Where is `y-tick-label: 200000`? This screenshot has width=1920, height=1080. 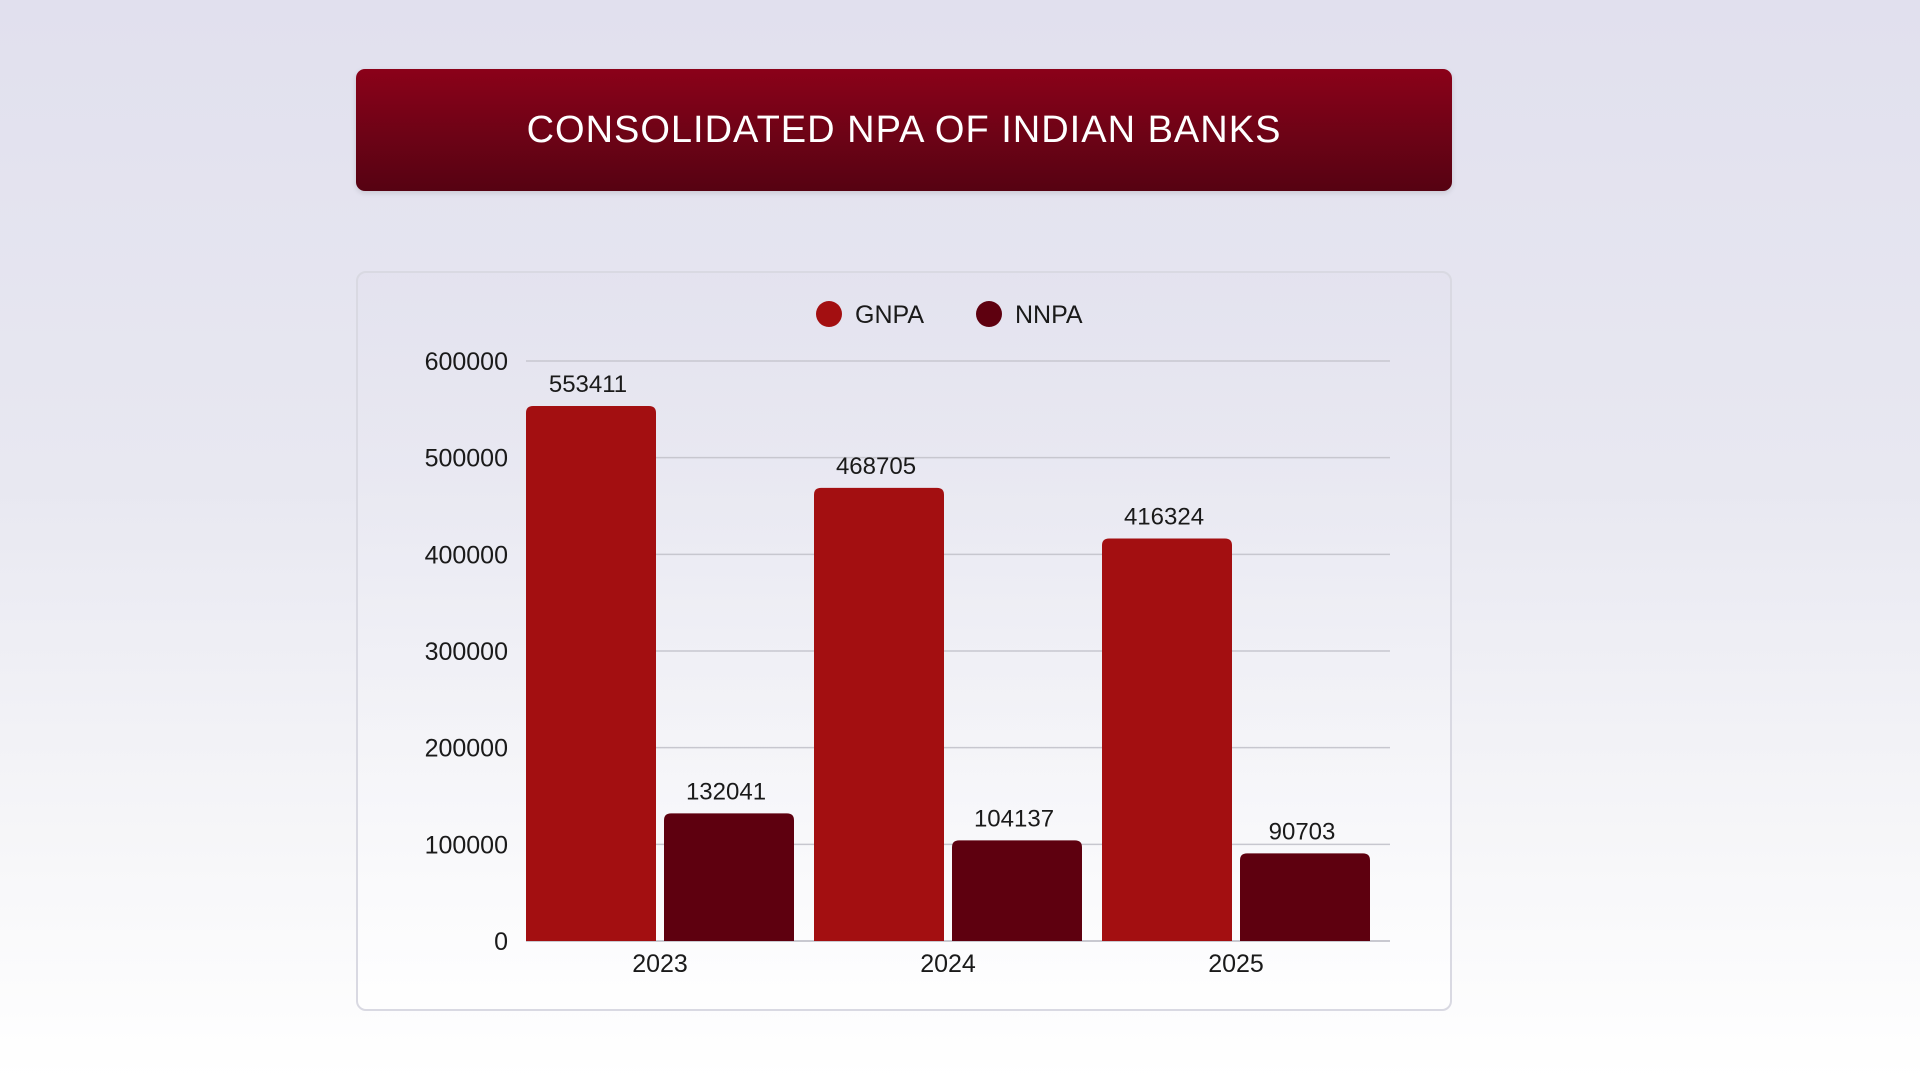
y-tick-label: 200000 is located at coordinates (466, 749).